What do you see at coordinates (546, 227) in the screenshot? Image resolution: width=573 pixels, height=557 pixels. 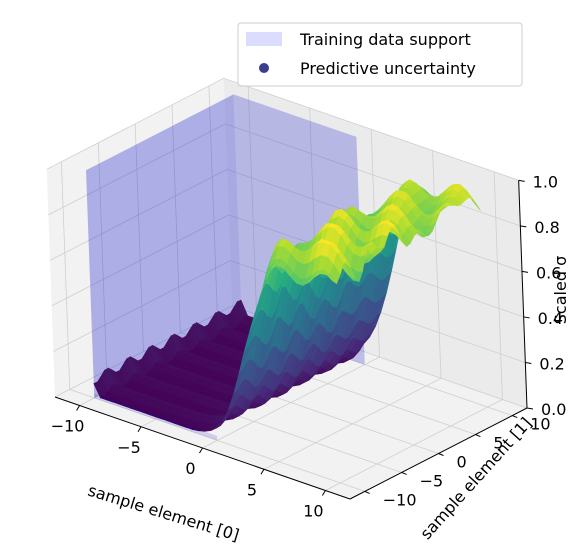 I see `z-tick-label: 0.8` at bounding box center [546, 227].